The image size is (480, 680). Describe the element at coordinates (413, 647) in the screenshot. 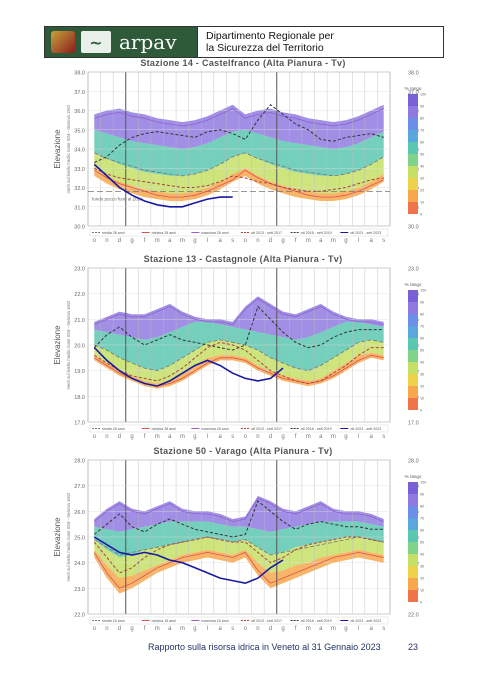

I see `page-number: 23` at that location.